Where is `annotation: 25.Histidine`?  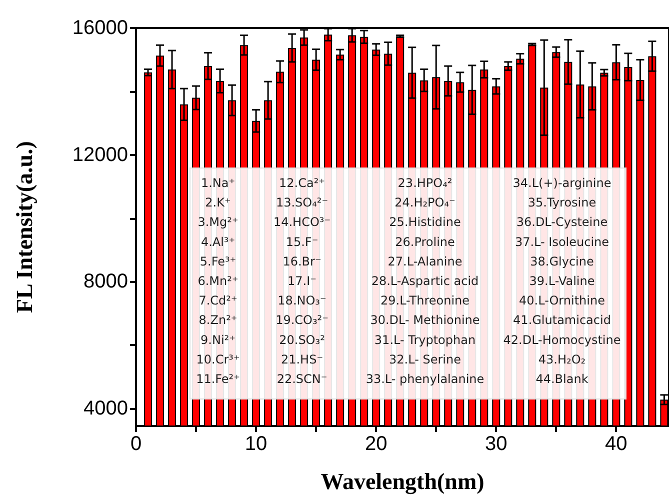
annotation: 25.Histidine is located at coordinates (425, 222).